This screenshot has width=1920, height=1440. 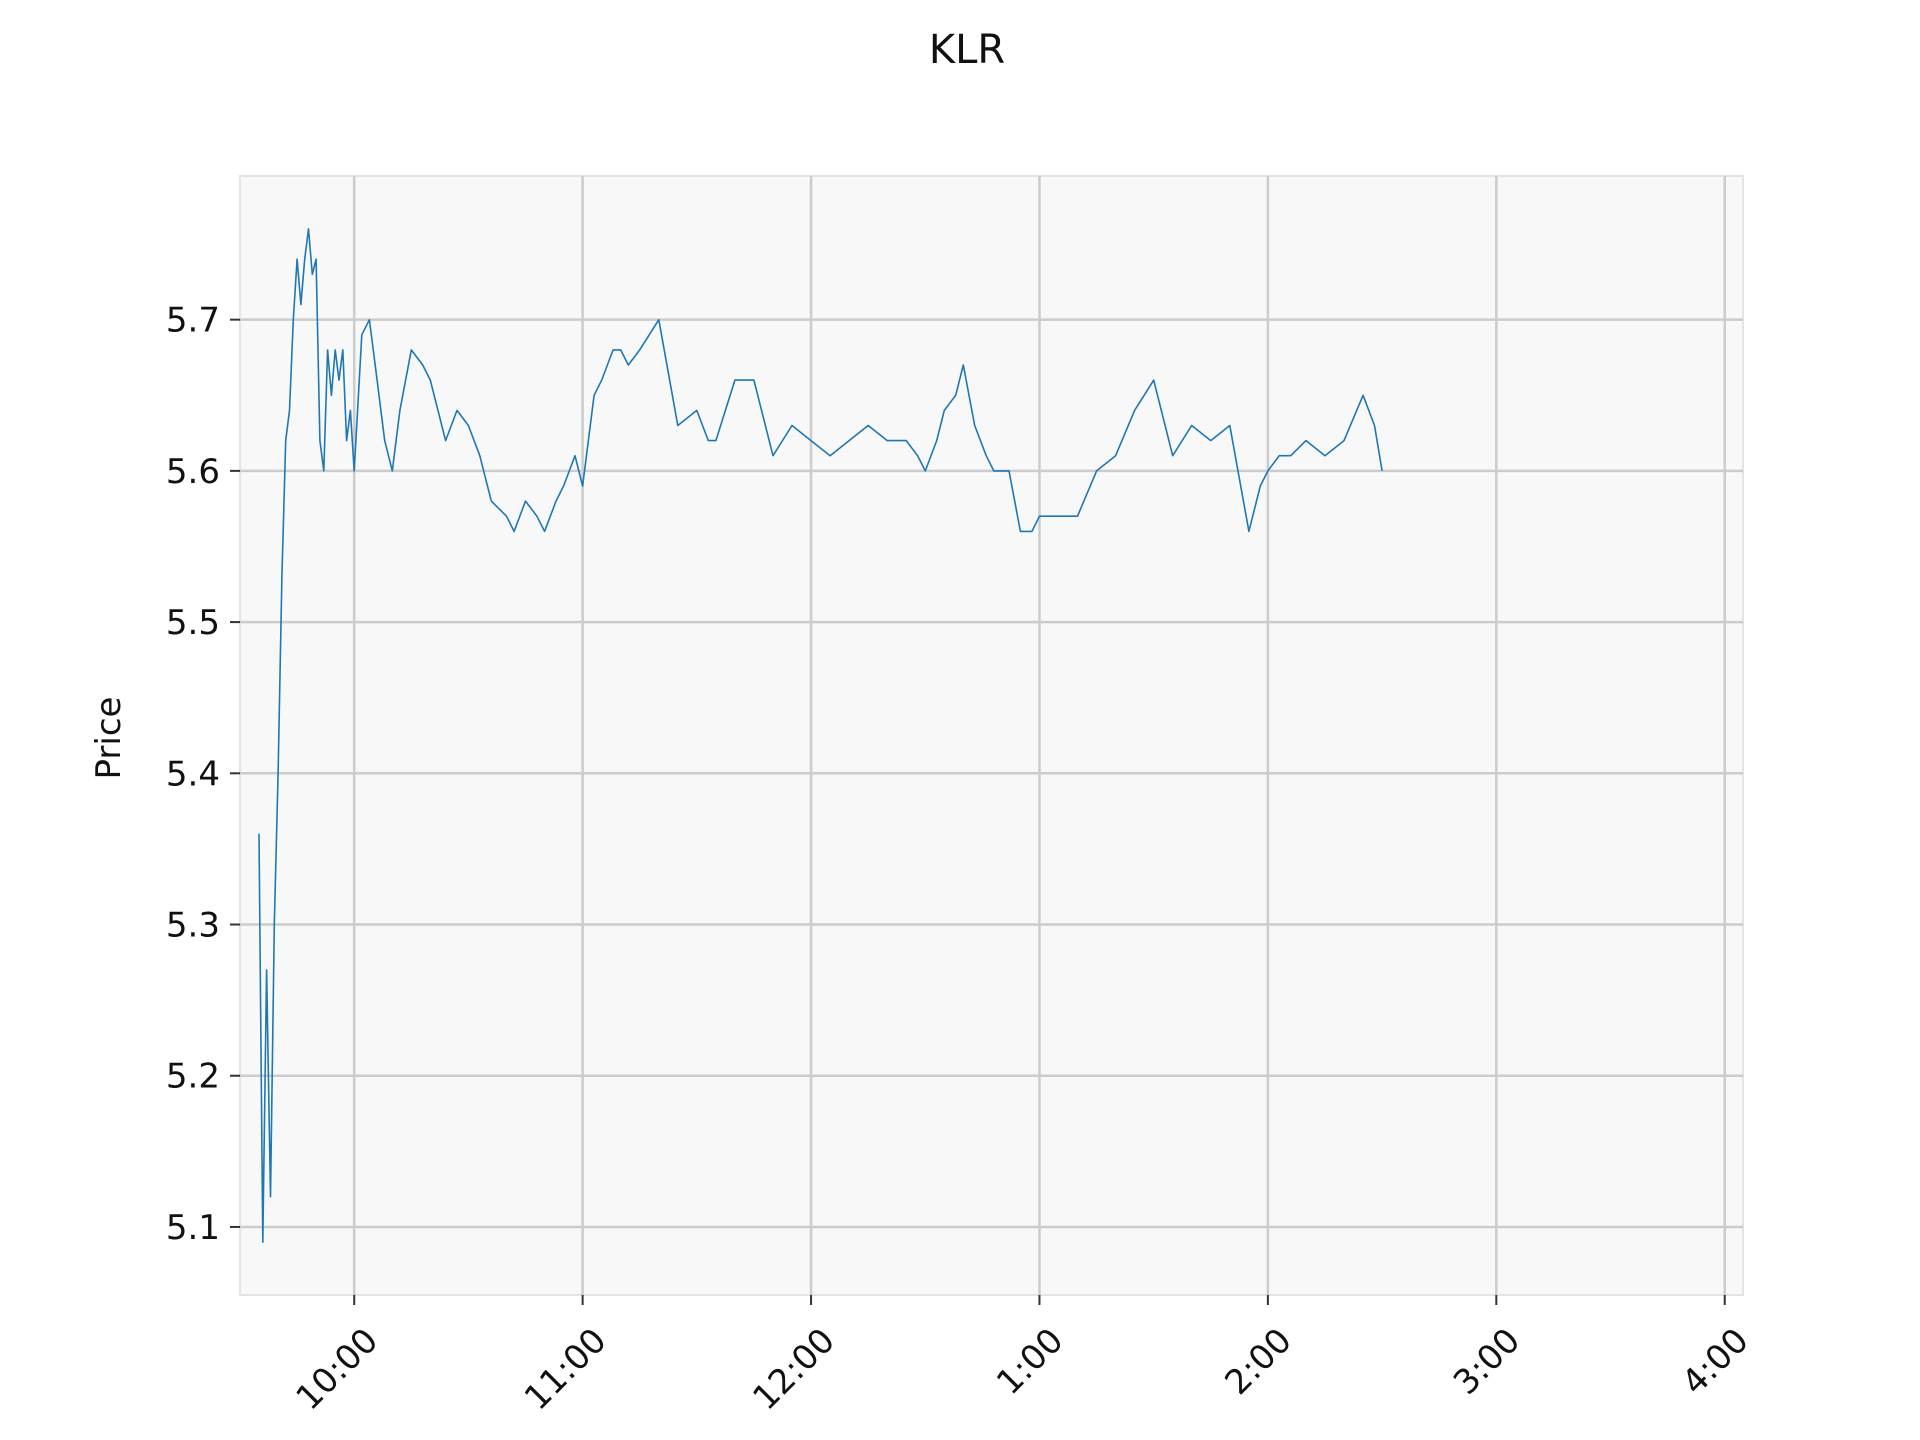 What do you see at coordinates (566, 1370) in the screenshot?
I see `x-tick-label: 11:00` at bounding box center [566, 1370].